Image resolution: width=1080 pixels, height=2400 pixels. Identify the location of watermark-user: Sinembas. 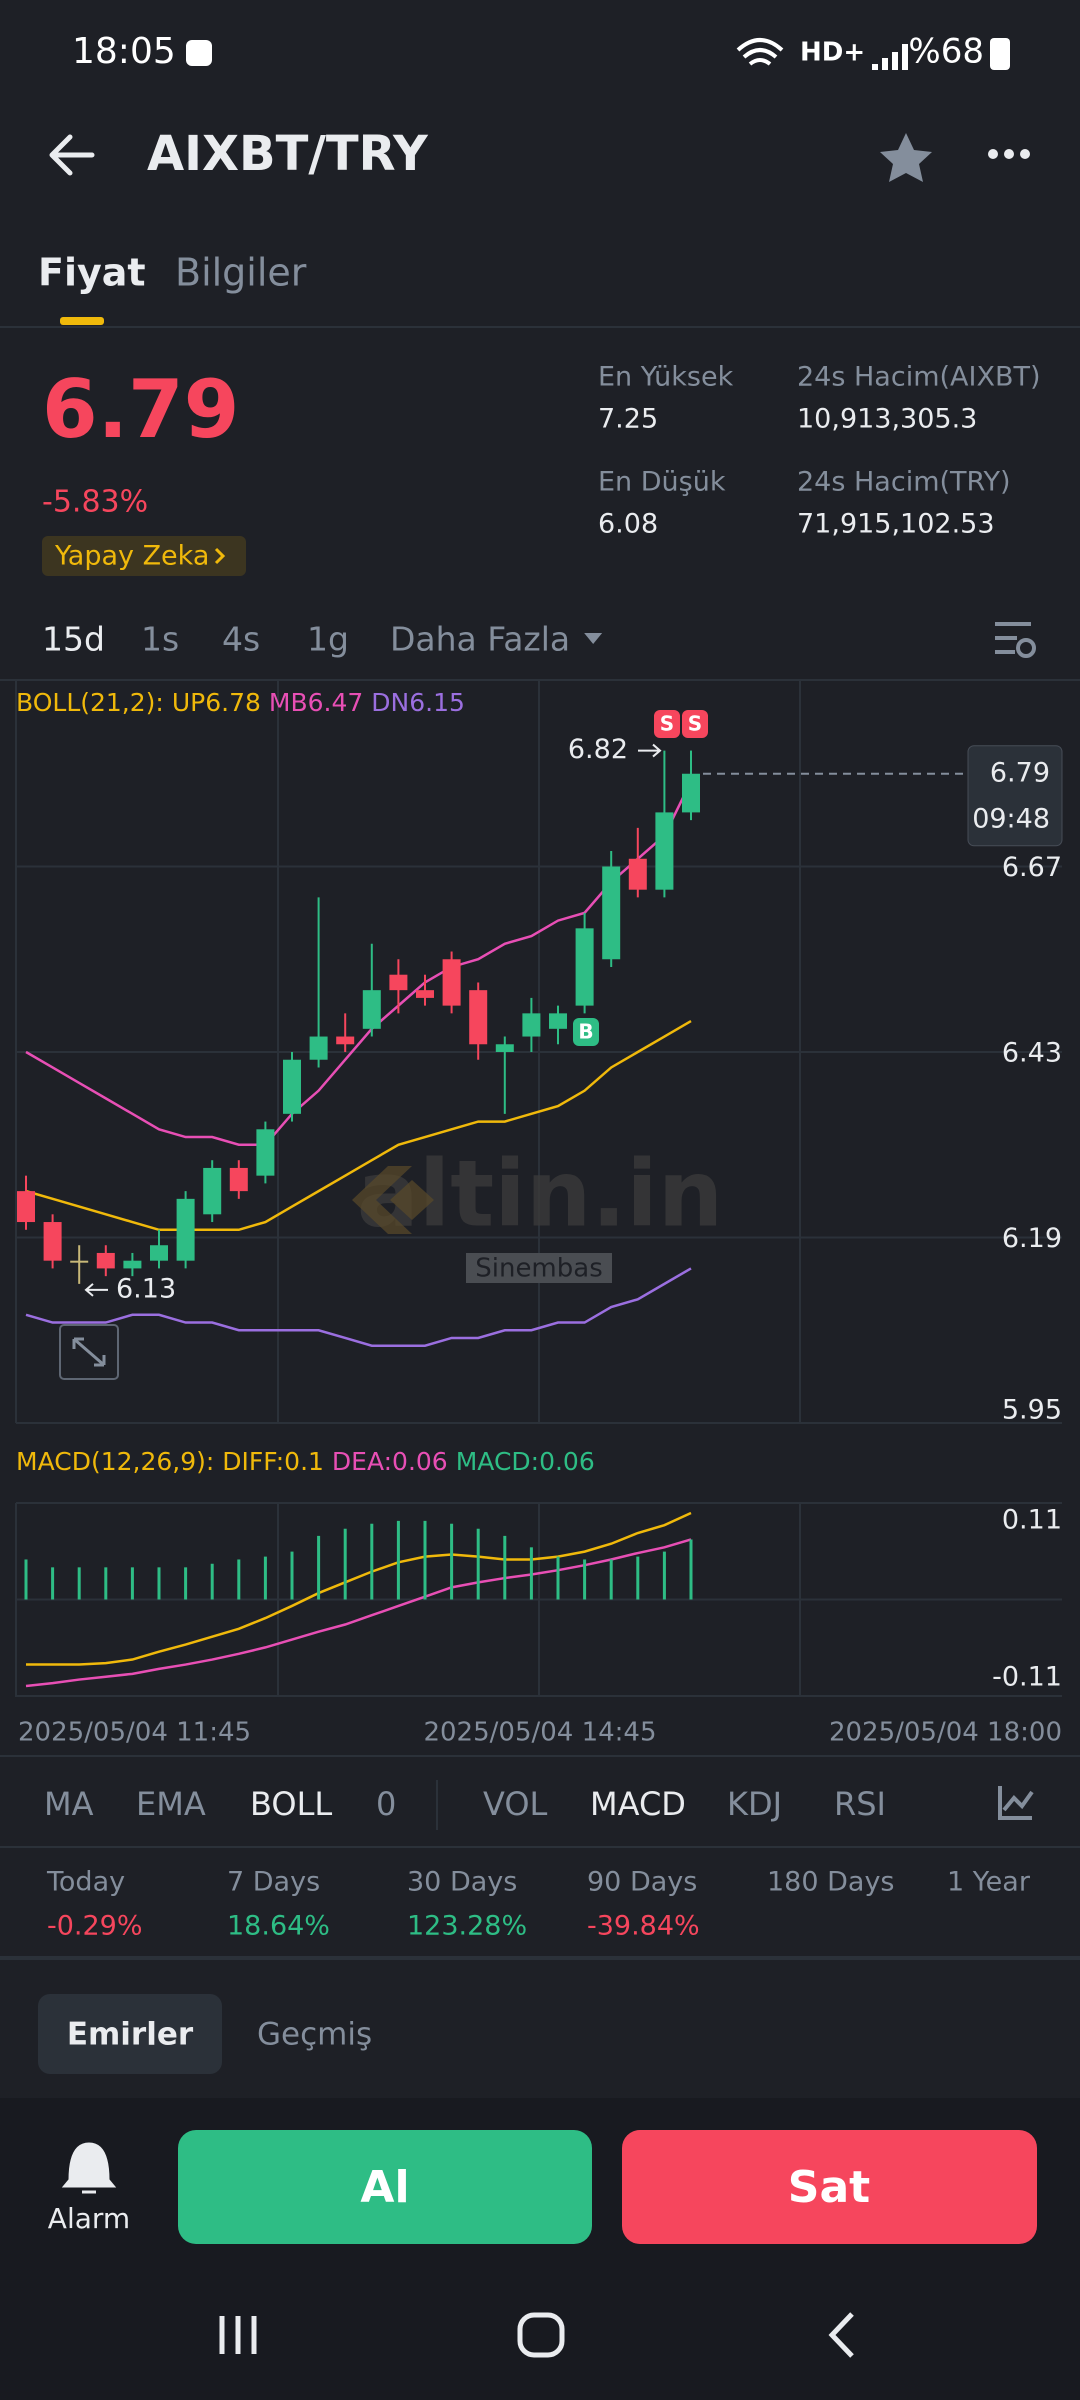
(539, 1269).